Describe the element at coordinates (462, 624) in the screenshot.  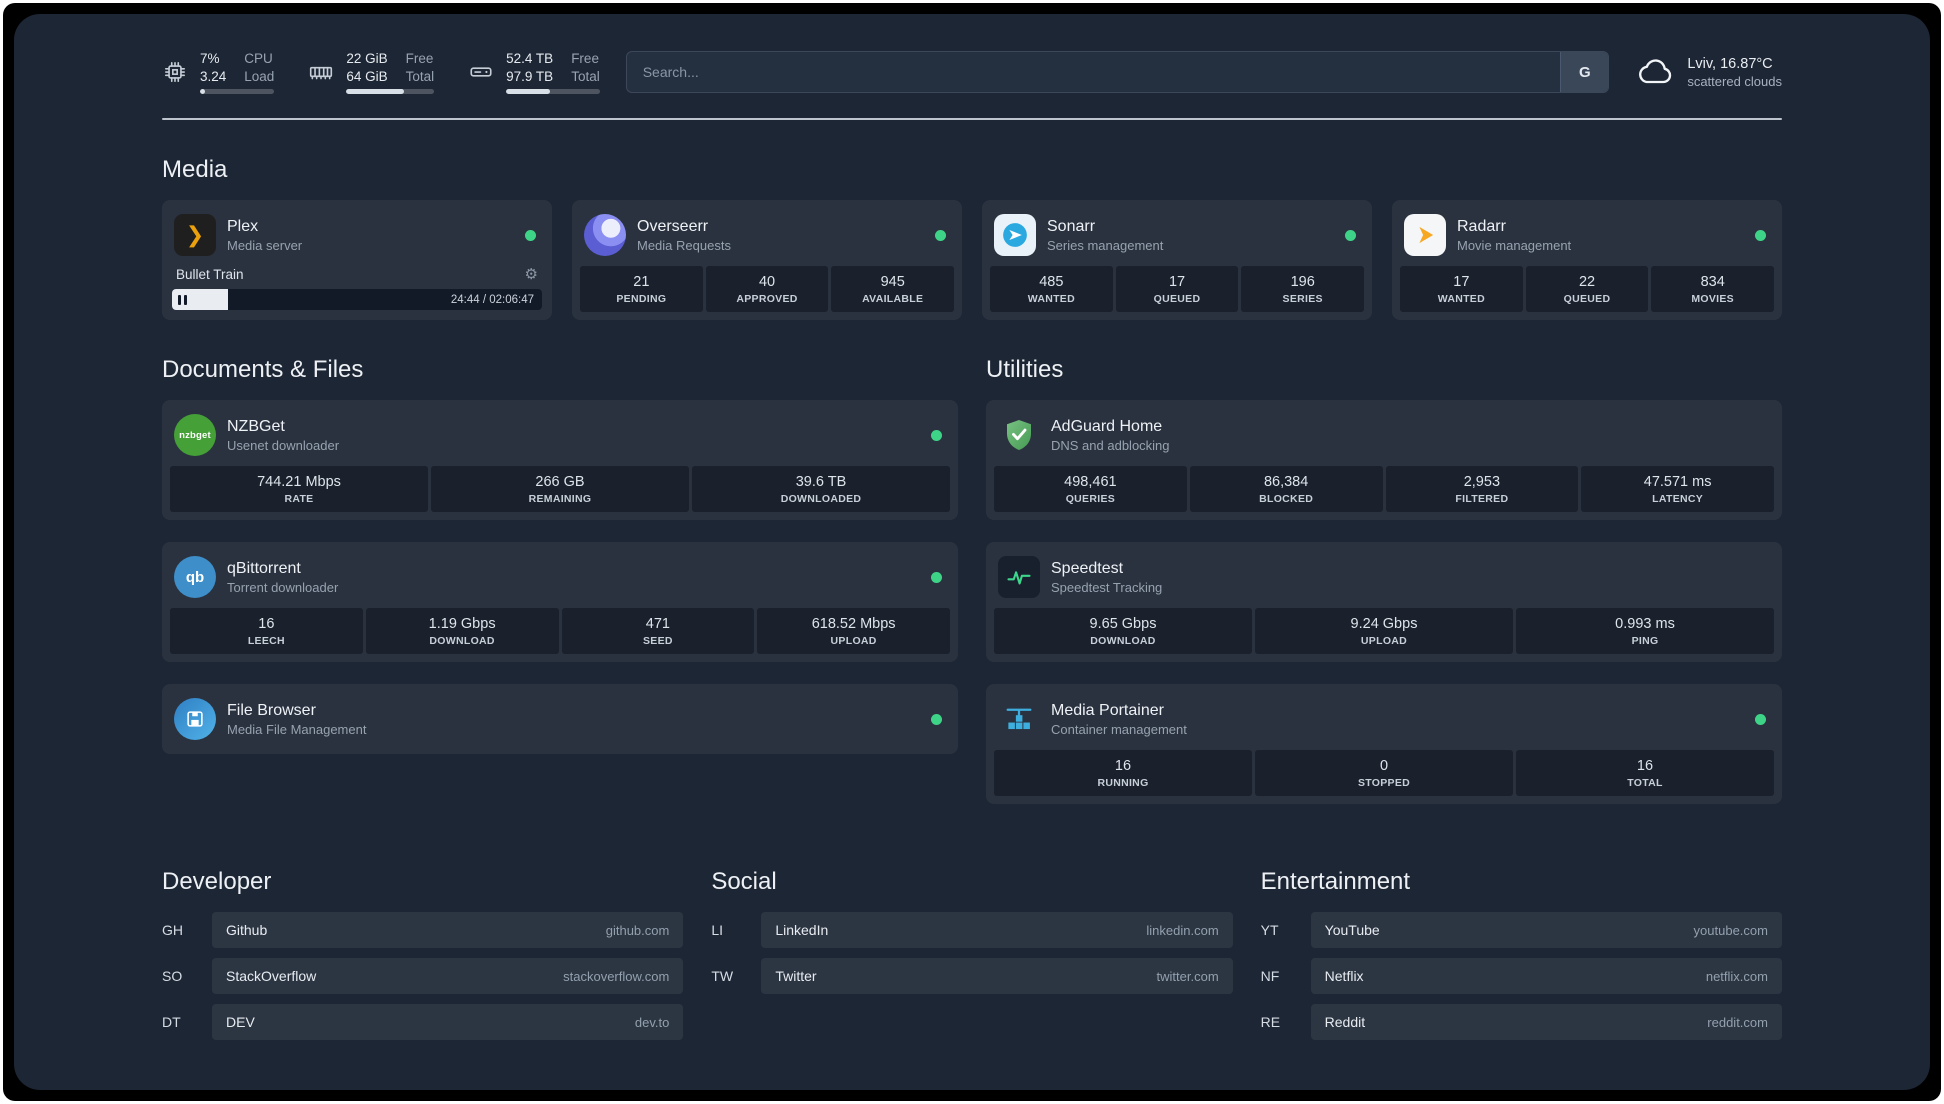
I see `stat-value: 1.19 Gbps` at that location.